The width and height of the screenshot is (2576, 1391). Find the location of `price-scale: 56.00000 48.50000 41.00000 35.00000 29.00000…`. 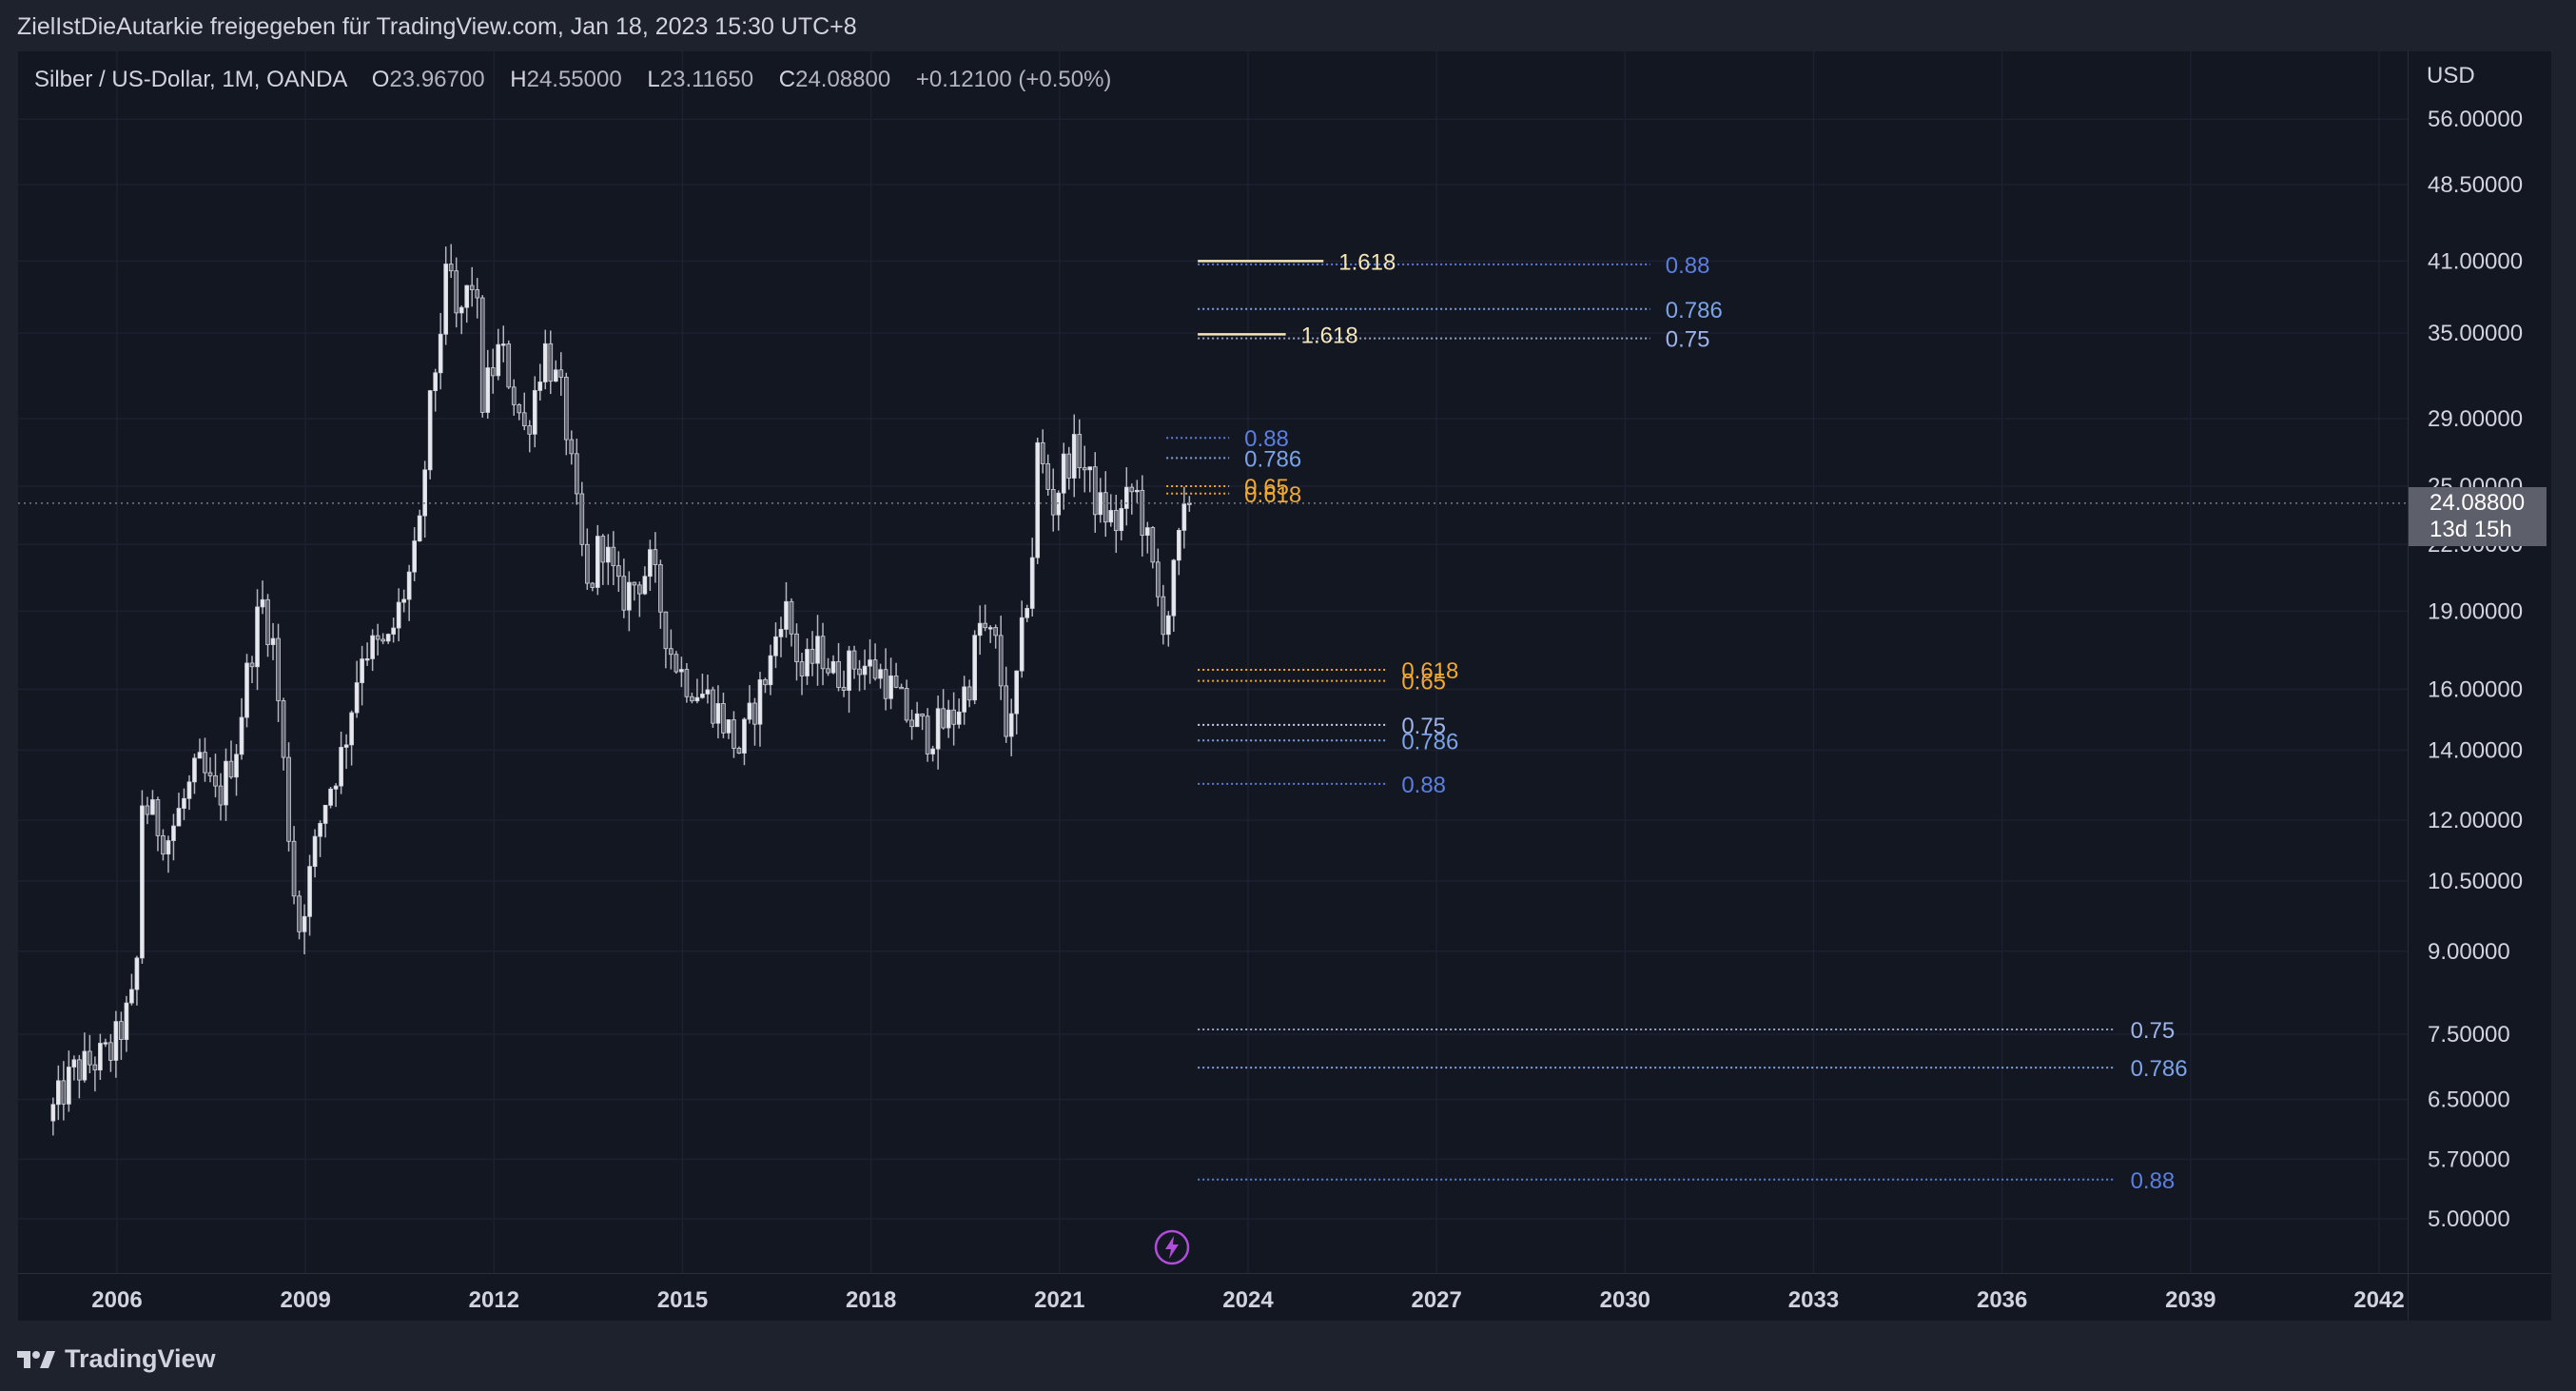

price-scale: 56.00000 48.50000 41.00000 35.00000 29.00000… is located at coordinates (2479, 662).